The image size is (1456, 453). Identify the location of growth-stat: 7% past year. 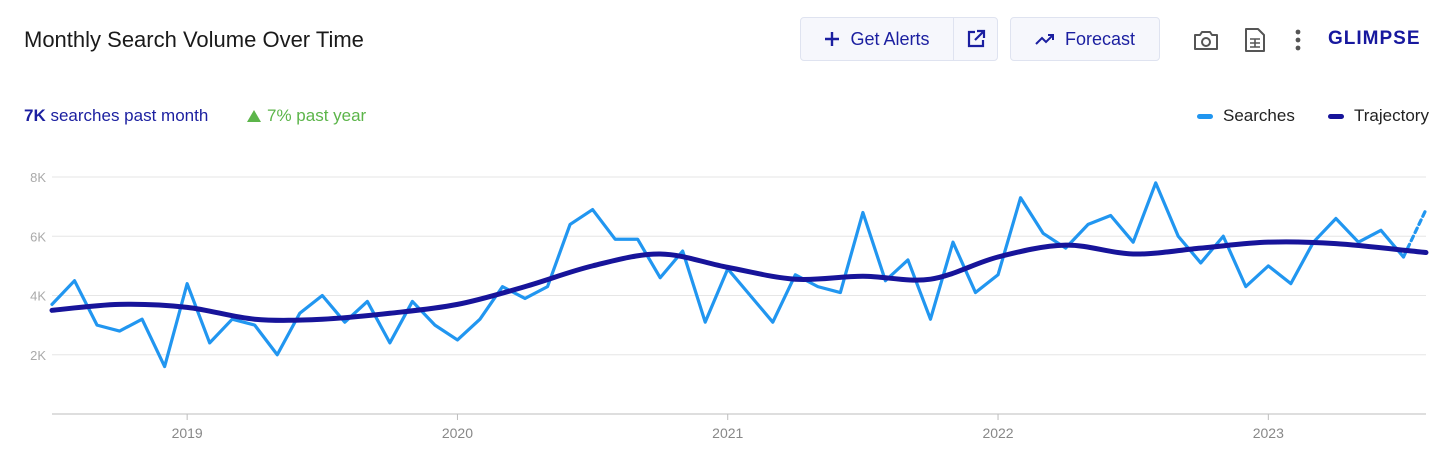
(306, 116).